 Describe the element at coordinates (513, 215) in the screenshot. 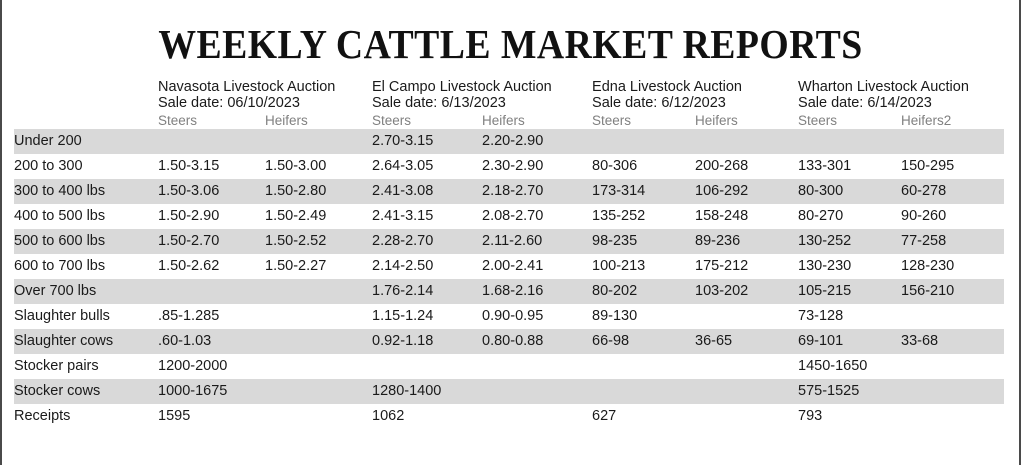

I see `cell-value: 2.08-2.70` at that location.